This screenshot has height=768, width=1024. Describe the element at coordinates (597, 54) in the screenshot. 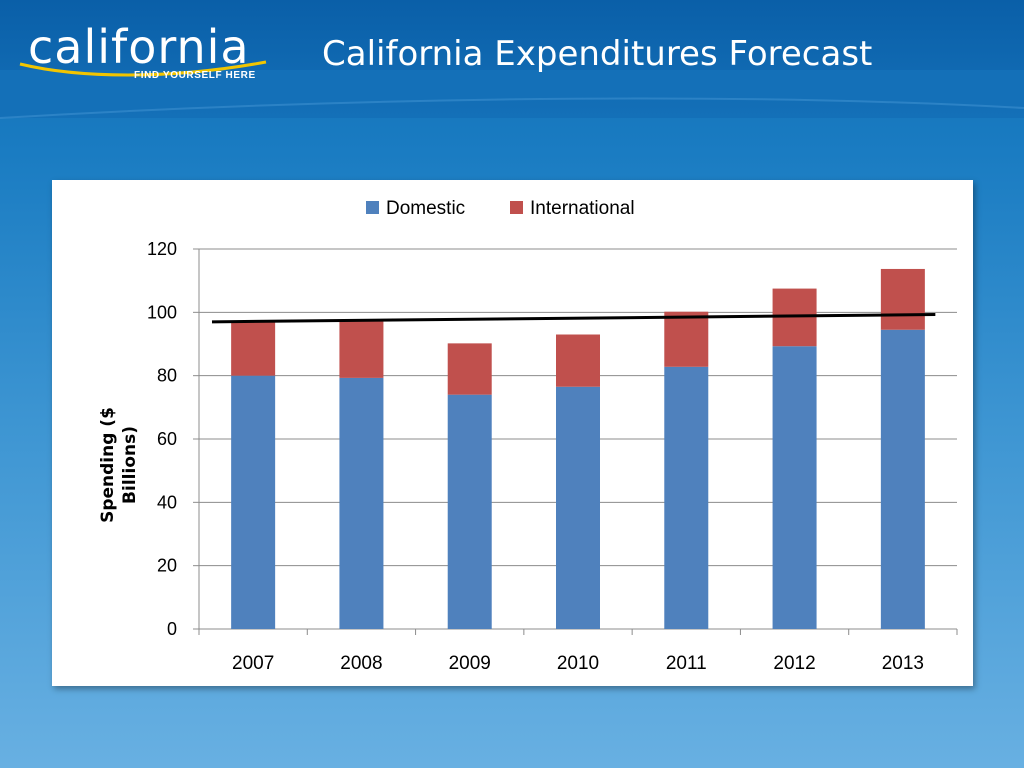

I see `page-title: California Expenditures Forecast` at that location.